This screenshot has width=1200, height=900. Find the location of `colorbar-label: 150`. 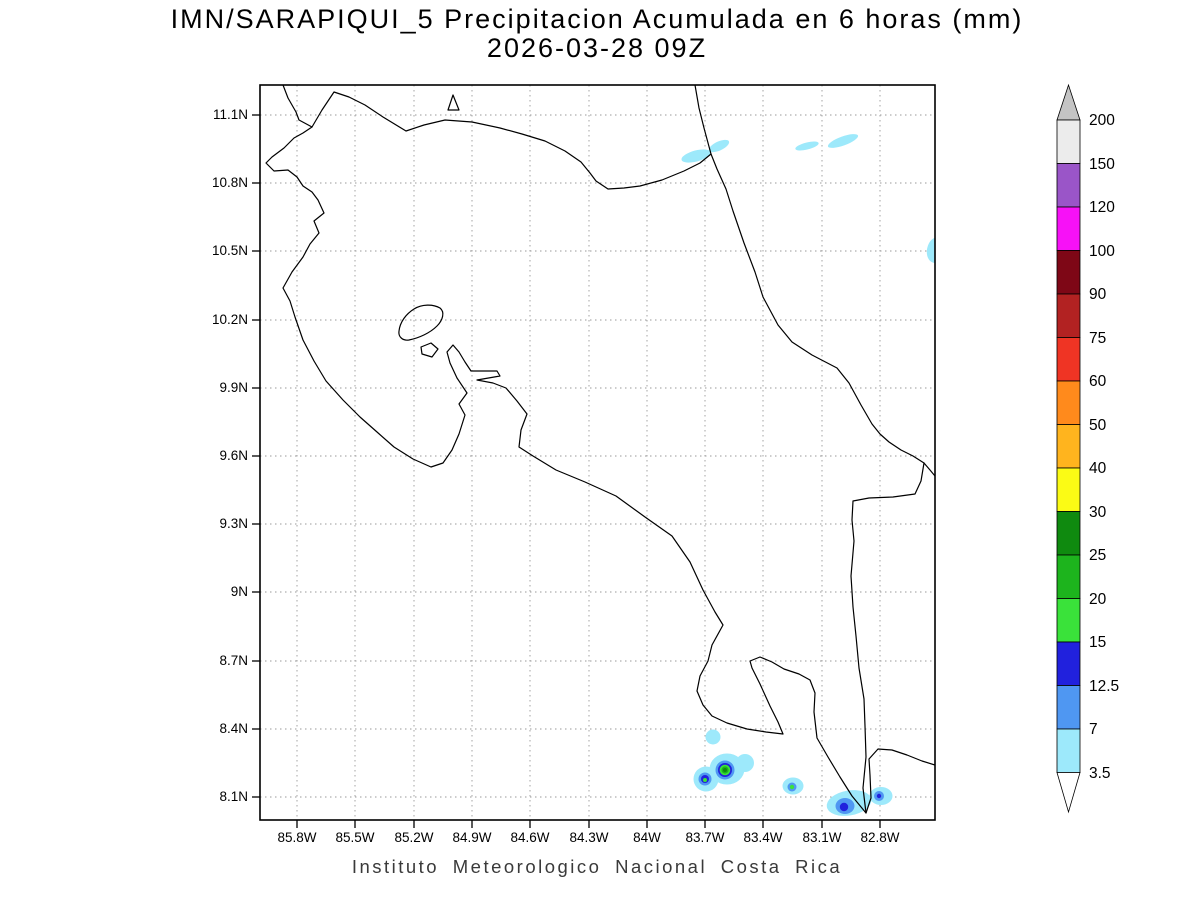

colorbar-label: 150 is located at coordinates (1102, 164).